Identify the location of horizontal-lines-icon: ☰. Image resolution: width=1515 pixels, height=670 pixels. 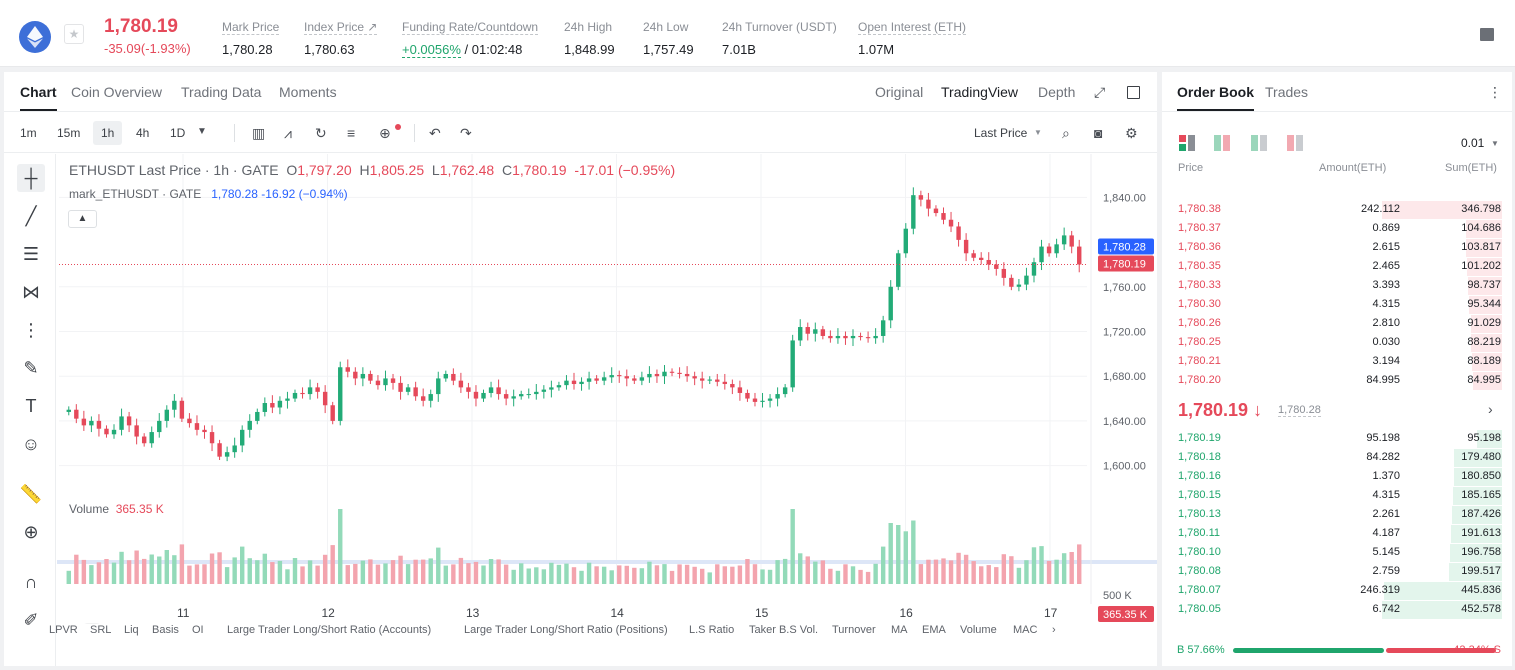
(31, 254).